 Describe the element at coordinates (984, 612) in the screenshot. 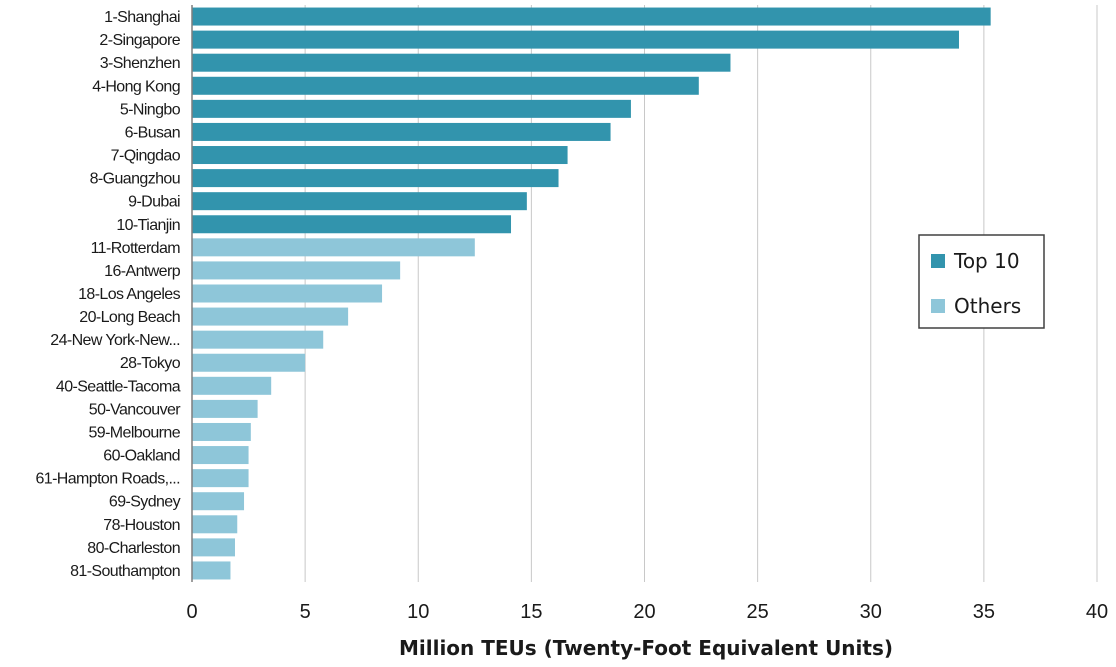

I see `x-tick-label: 35` at that location.